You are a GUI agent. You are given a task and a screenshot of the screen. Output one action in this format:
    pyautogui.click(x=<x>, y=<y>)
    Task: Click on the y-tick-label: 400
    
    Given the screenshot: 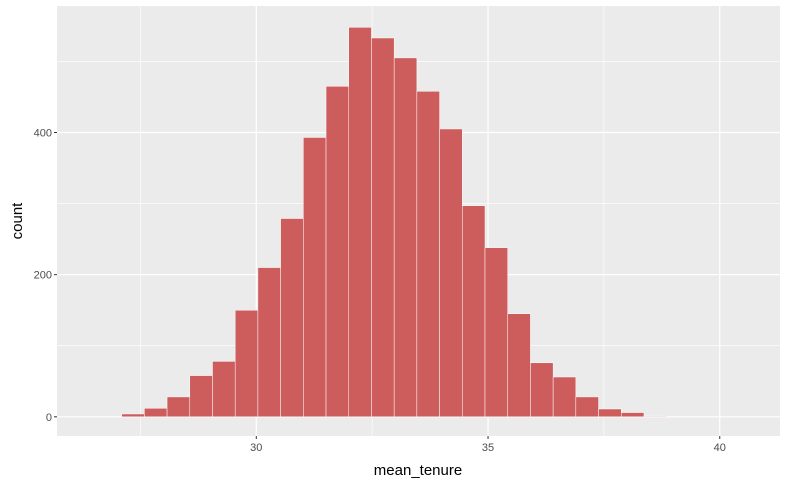 What is the action you would take?
    pyautogui.click(x=43, y=134)
    